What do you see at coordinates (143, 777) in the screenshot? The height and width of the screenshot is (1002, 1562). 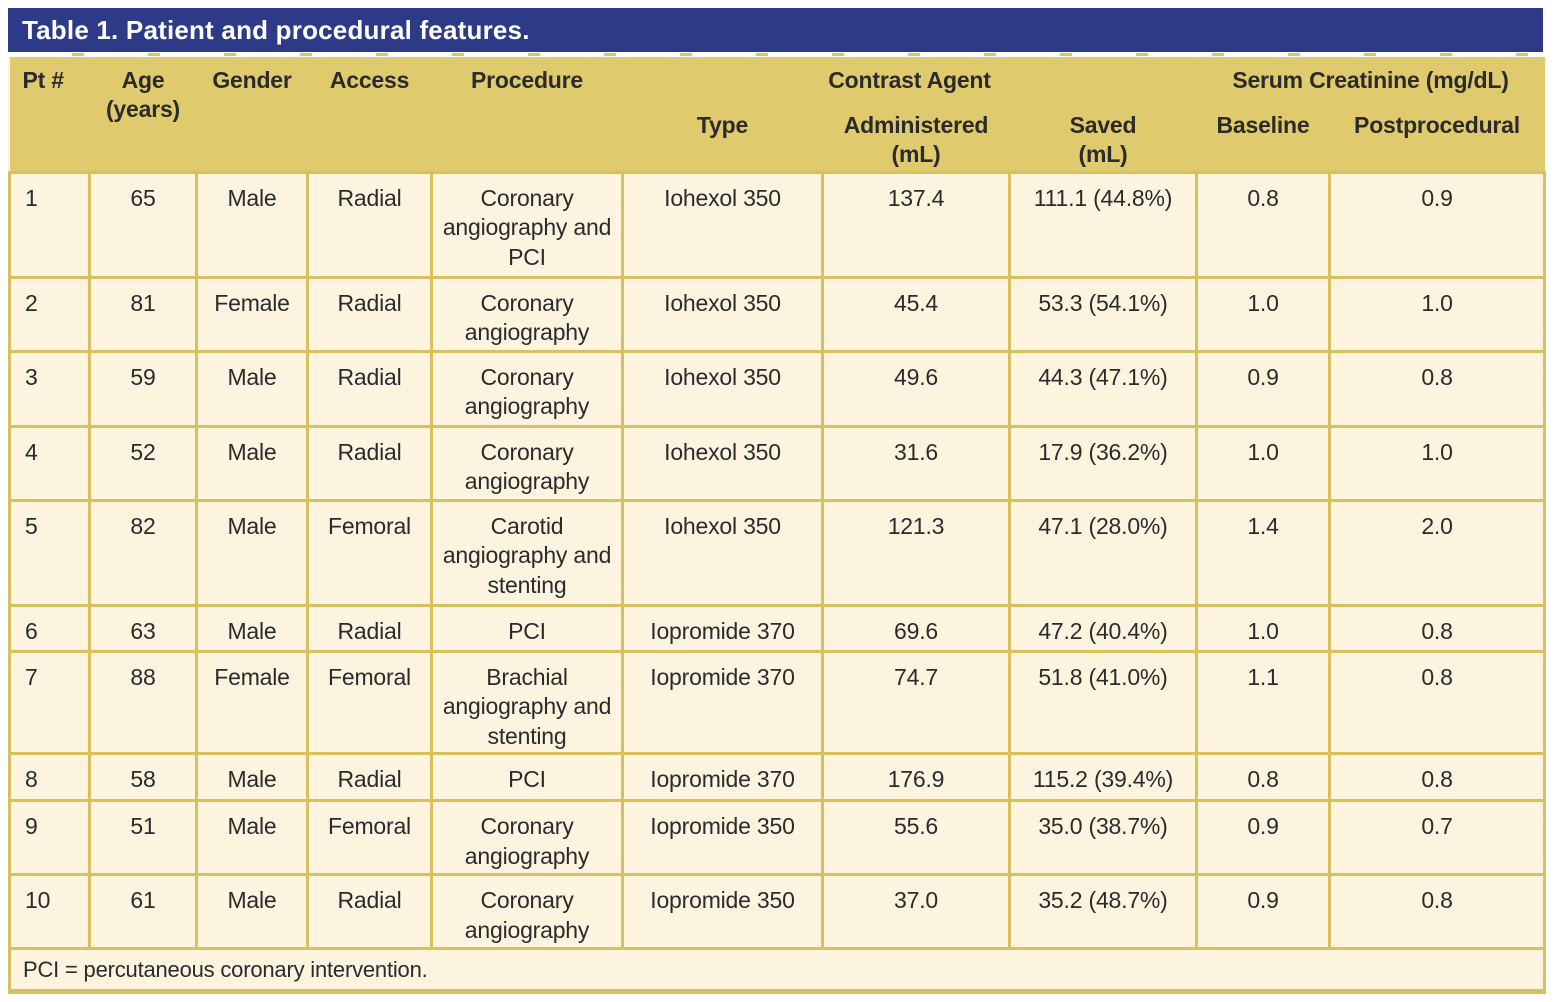 I see `cell-age: 58` at bounding box center [143, 777].